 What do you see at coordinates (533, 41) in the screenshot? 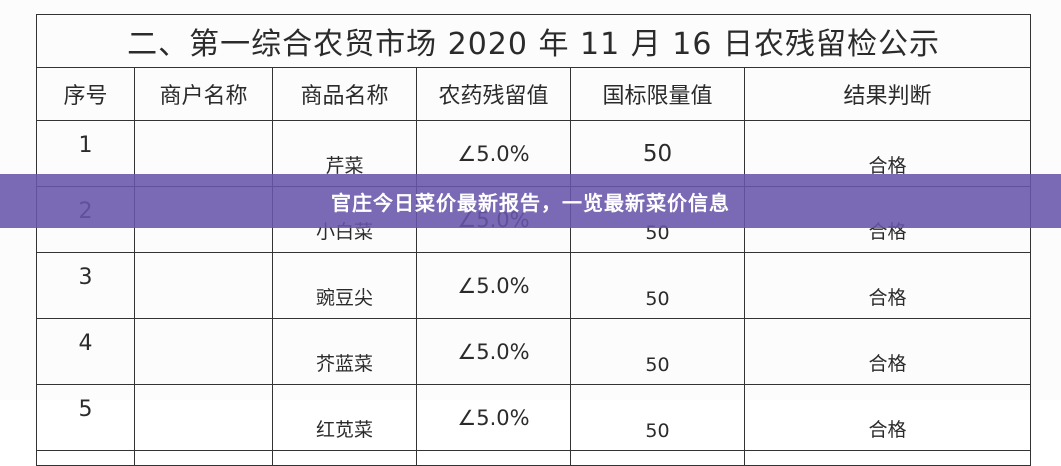
I see `document-title: 二、第一综合农贸市场 2020 年 11 月 16 日农残留检公示` at bounding box center [533, 41].